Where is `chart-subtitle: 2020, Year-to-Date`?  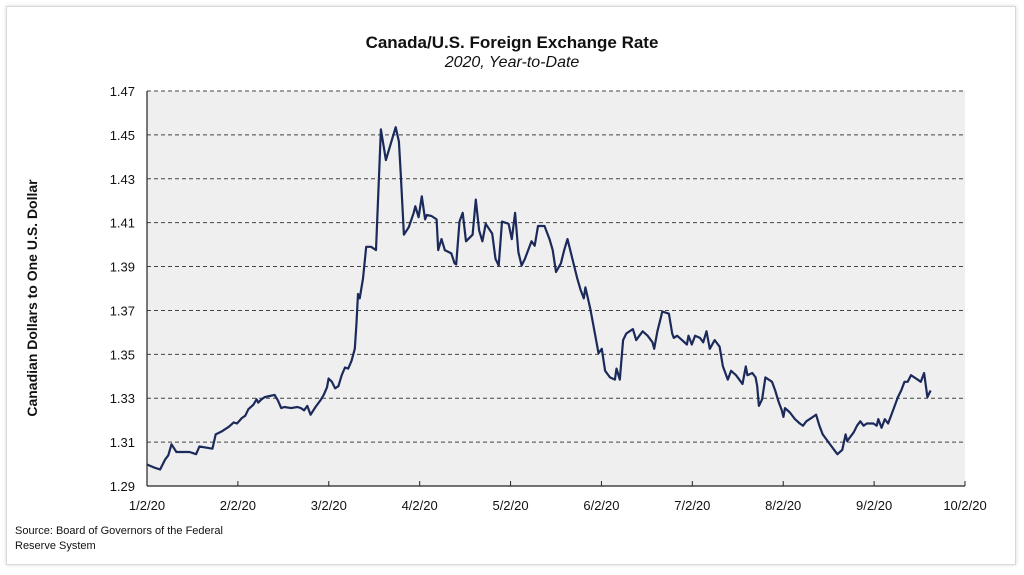
chart-subtitle: 2020, Year-to-Date is located at coordinates (512, 62).